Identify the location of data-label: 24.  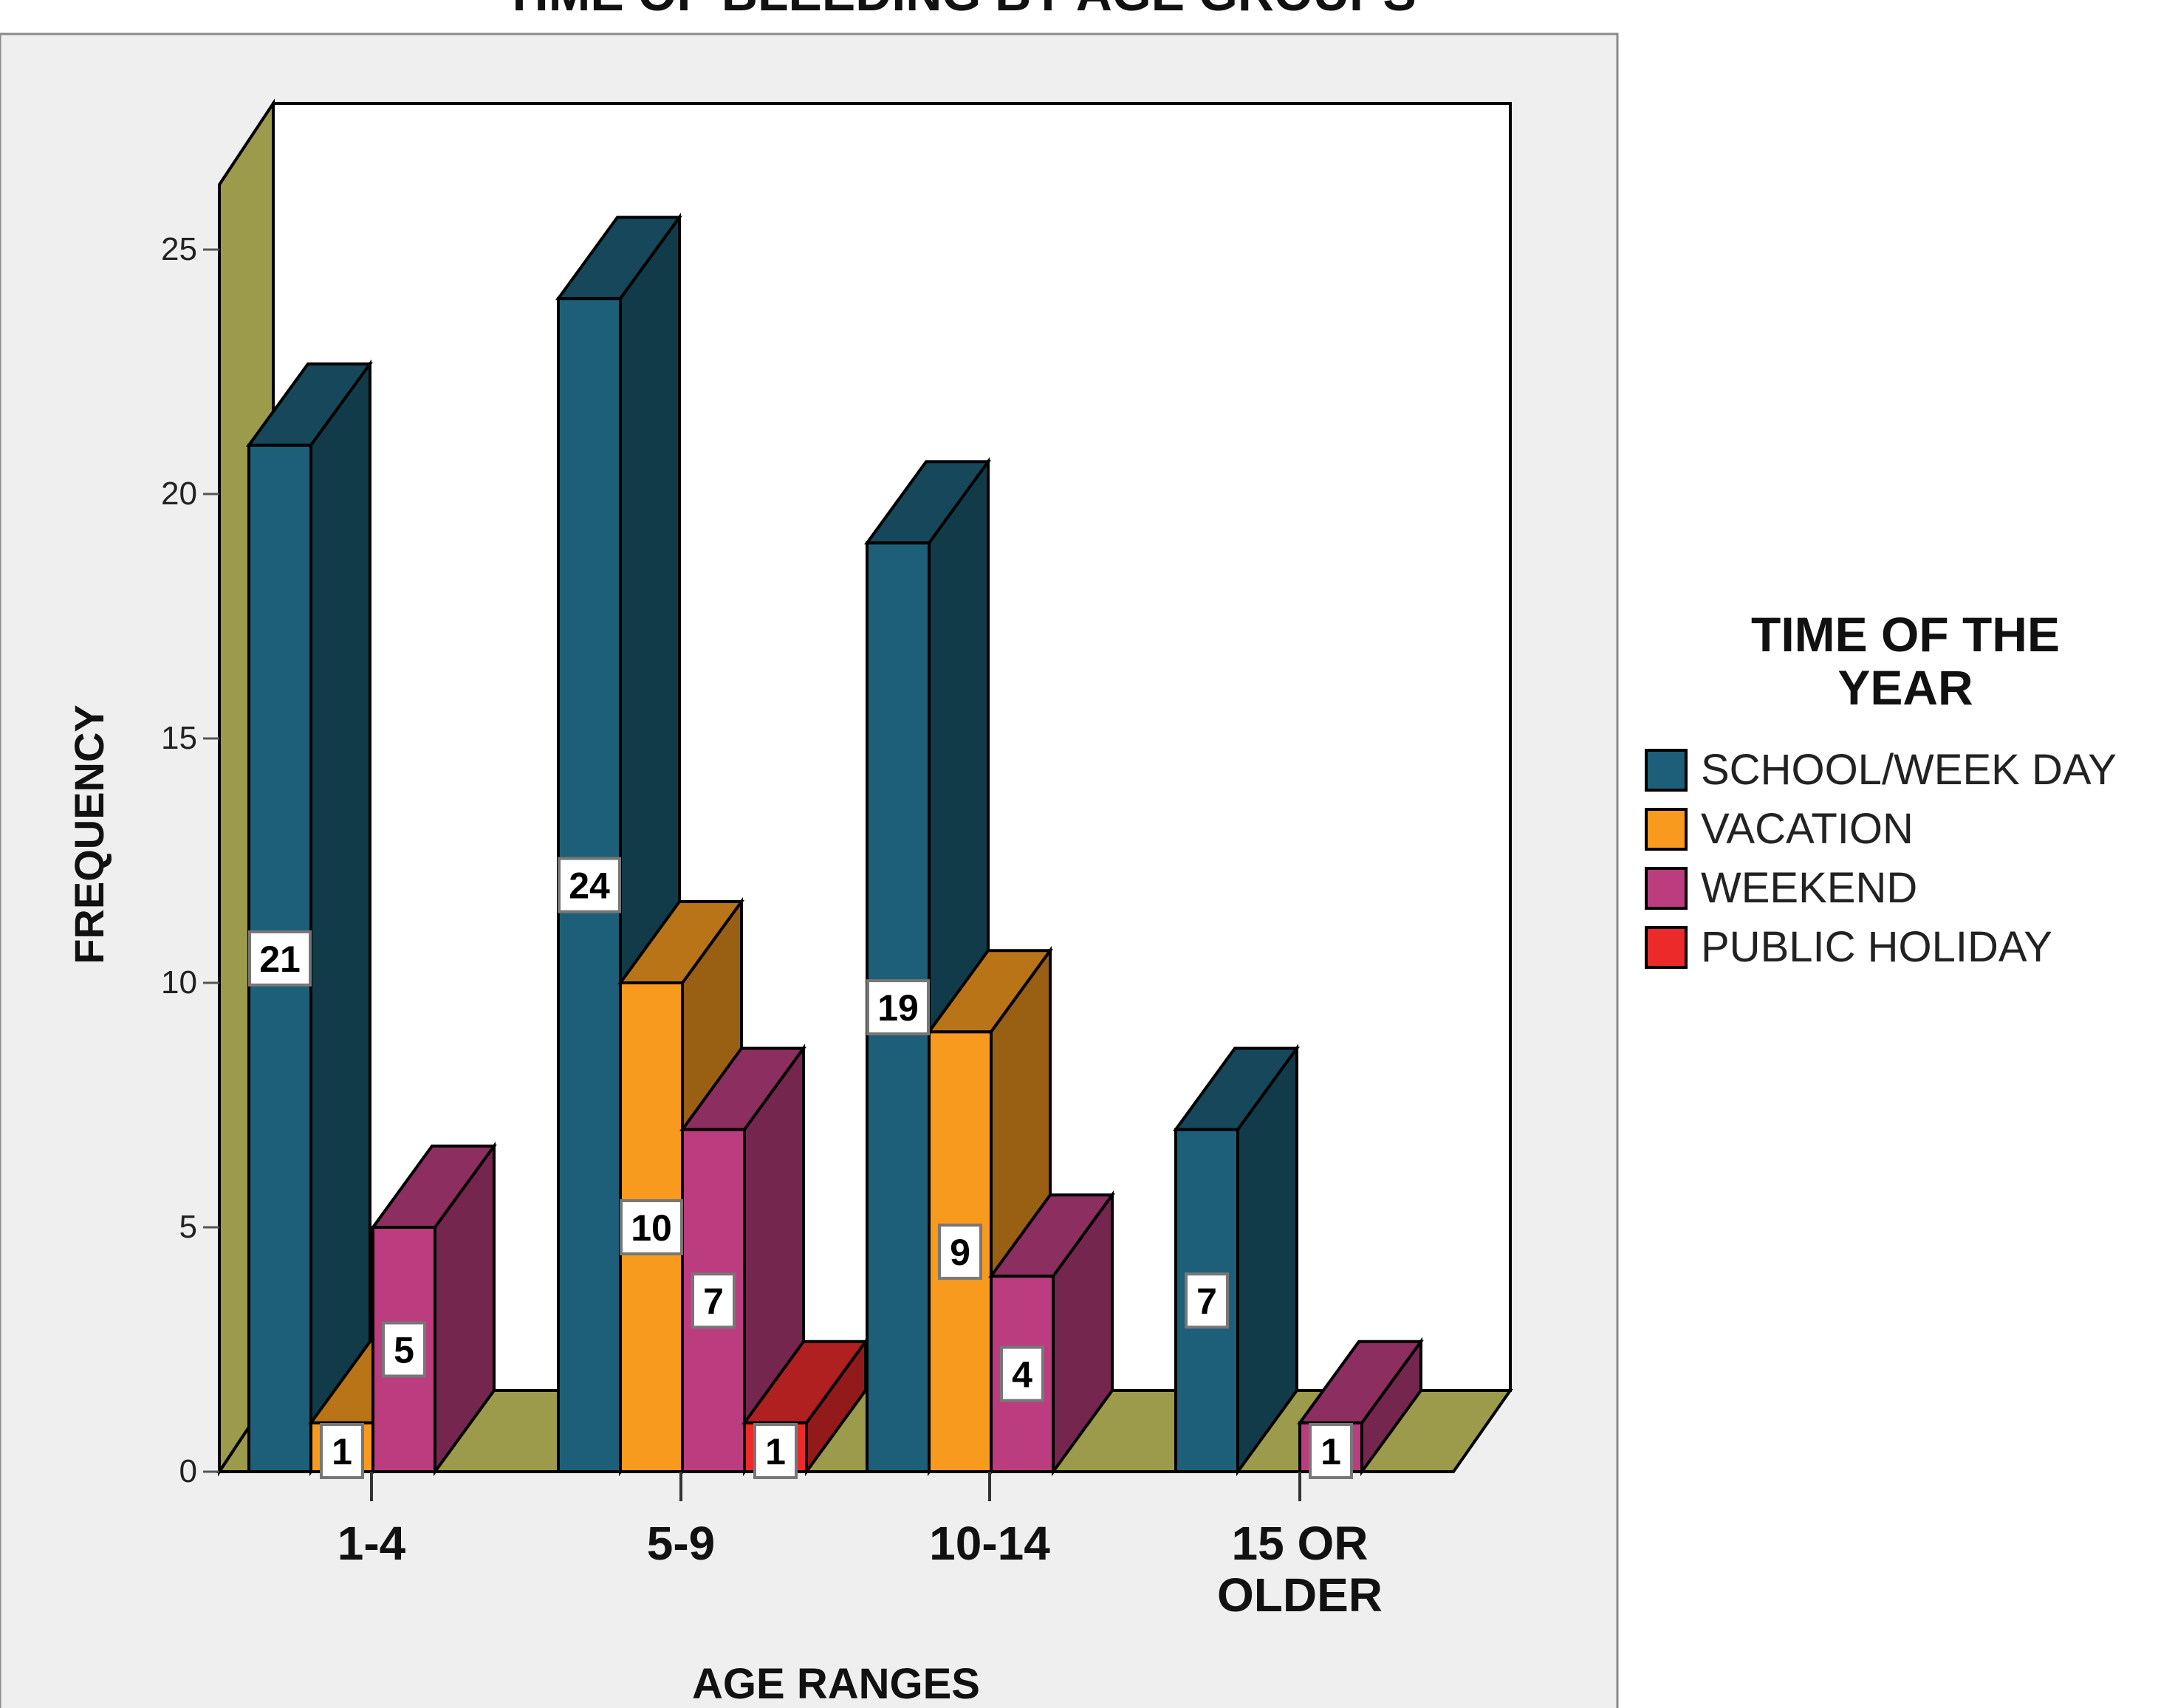
(589, 886).